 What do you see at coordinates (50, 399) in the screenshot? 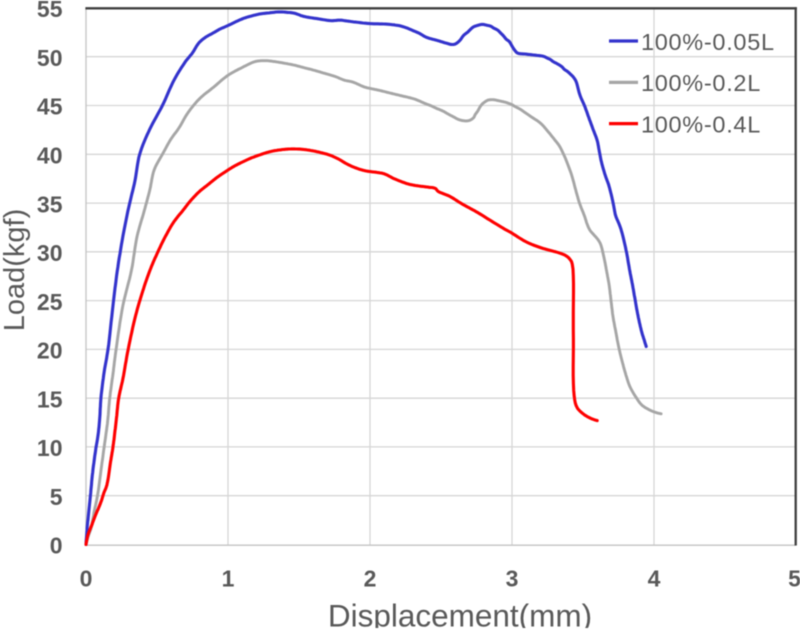
I see `svg-text: 15` at bounding box center [50, 399].